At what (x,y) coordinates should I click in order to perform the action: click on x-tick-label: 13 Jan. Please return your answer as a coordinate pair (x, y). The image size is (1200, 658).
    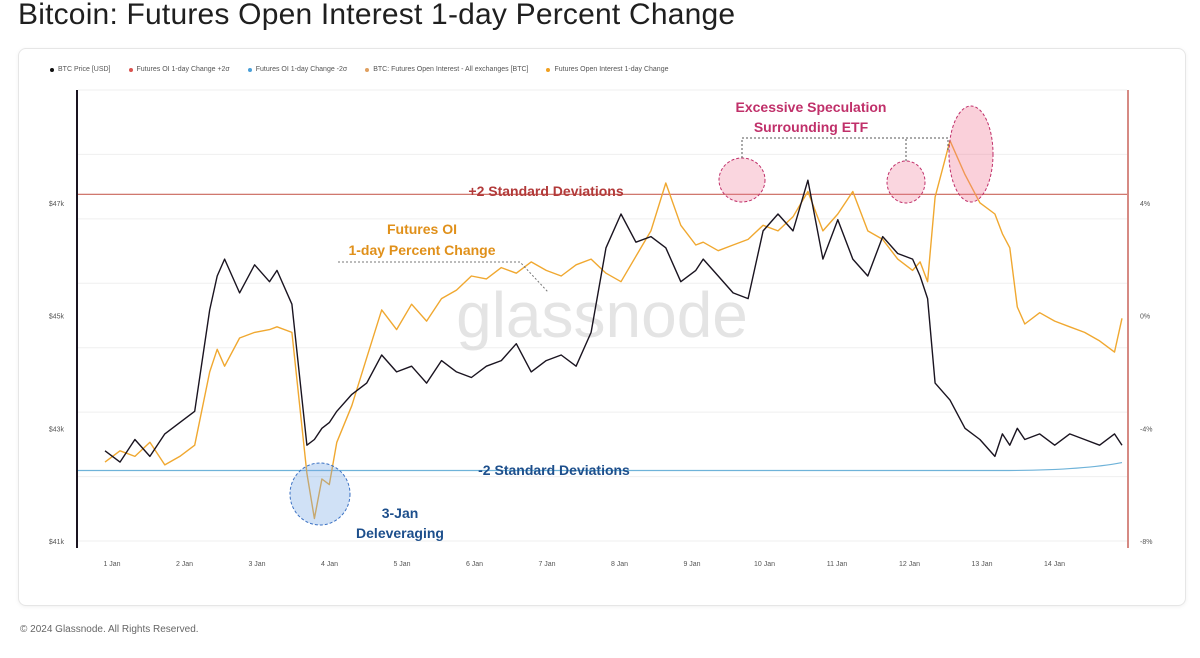
    Looking at the image, I should click on (981, 564).